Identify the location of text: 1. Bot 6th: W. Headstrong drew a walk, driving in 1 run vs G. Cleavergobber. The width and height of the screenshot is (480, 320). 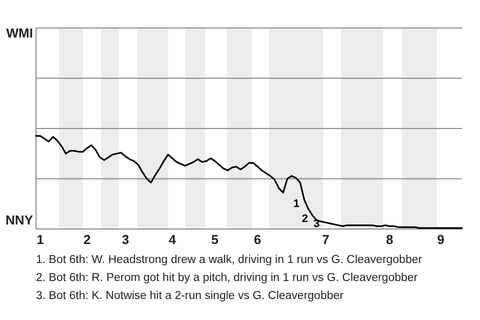
(229, 260).